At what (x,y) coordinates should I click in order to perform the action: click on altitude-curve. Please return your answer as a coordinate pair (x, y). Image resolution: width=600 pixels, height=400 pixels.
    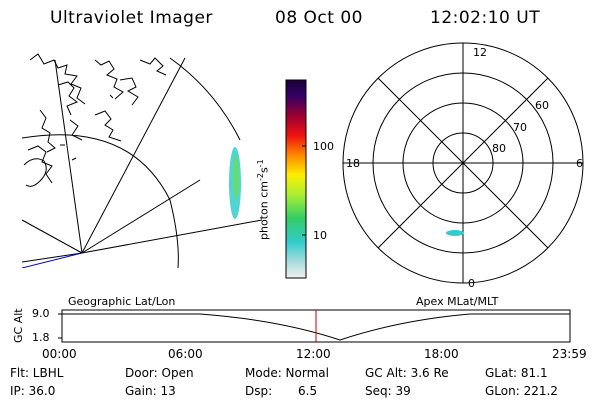
    Looking at the image, I should click on (316, 327).